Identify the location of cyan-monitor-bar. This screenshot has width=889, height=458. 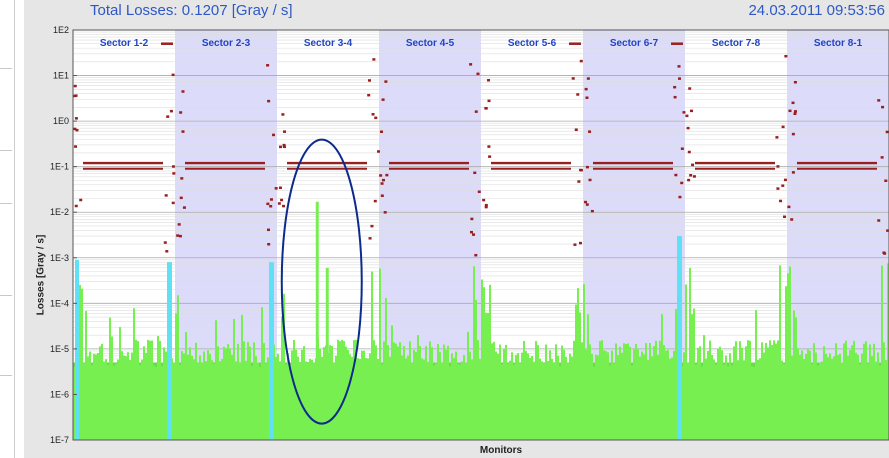
(271, 351).